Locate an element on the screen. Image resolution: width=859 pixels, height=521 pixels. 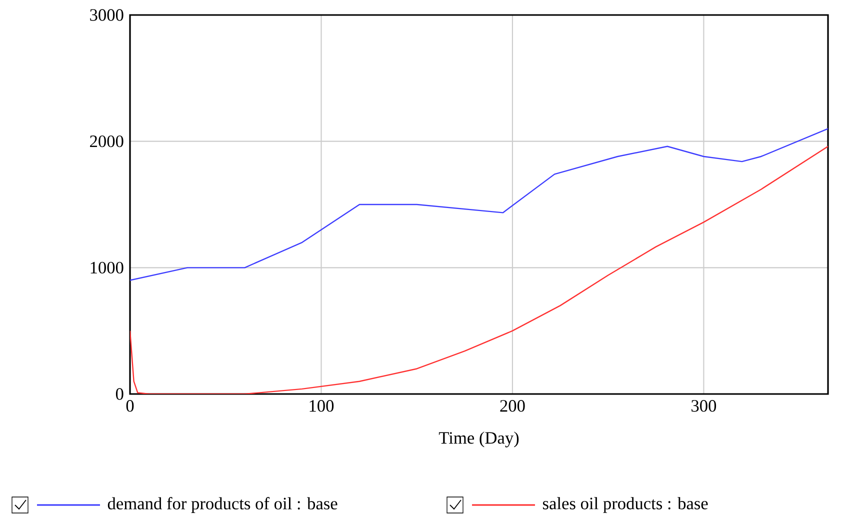
x-tick-label: 300 is located at coordinates (704, 406).